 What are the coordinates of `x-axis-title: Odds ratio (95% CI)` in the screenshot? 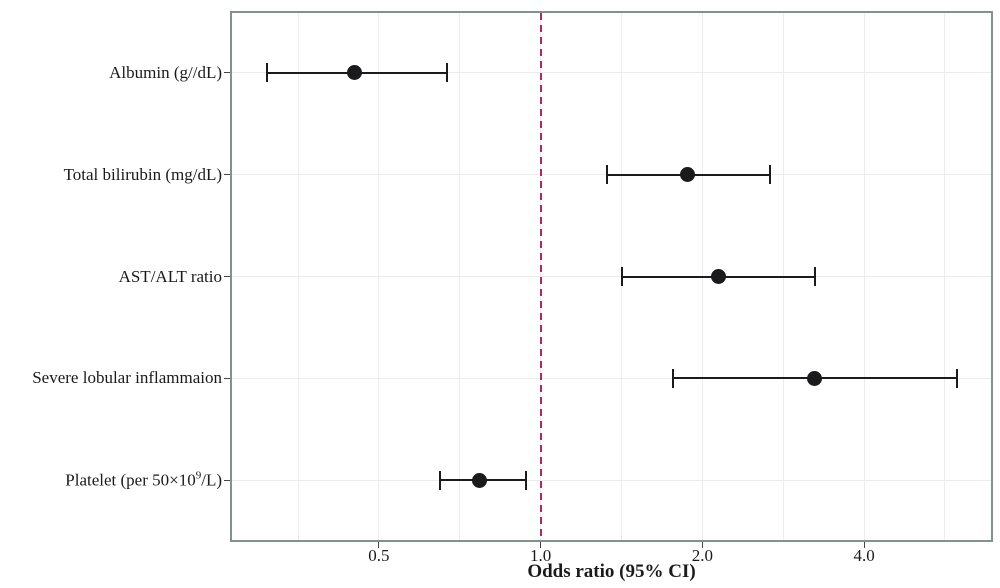 It's located at (611, 571).